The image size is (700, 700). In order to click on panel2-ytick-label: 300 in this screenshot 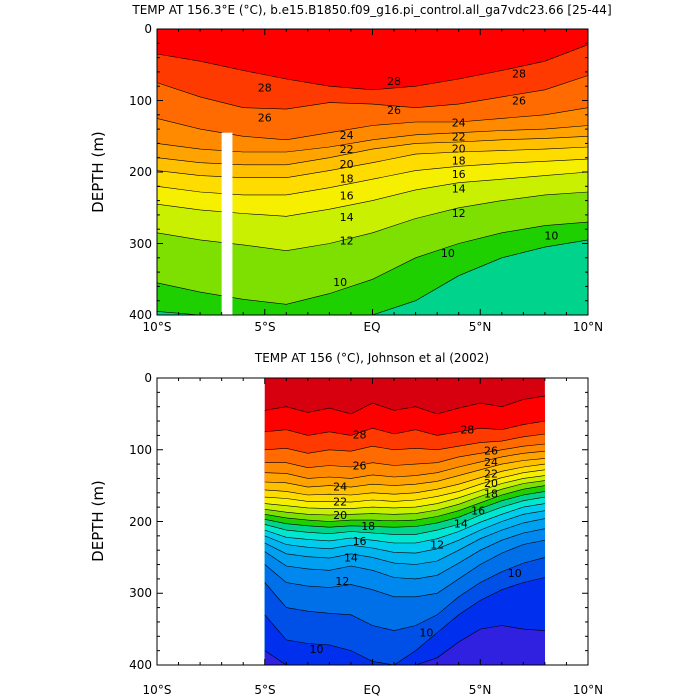, I will do `click(140, 593)`.